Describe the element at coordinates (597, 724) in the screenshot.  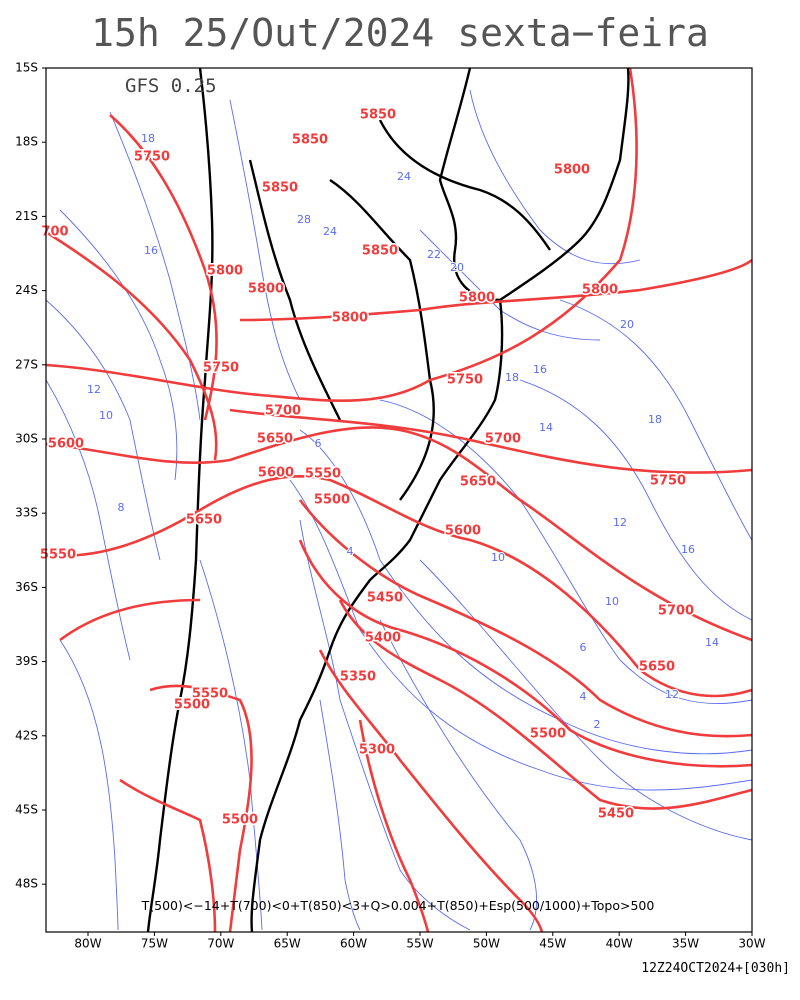
I see `thickness-label: 2` at that location.